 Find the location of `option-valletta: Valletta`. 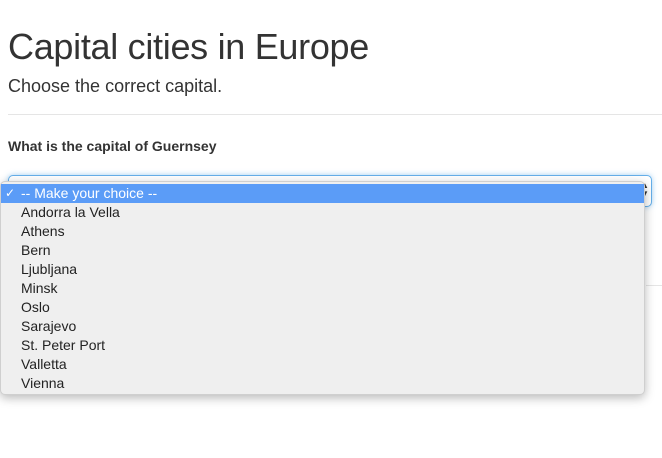

option-valletta: Valletta is located at coordinates (44, 364).